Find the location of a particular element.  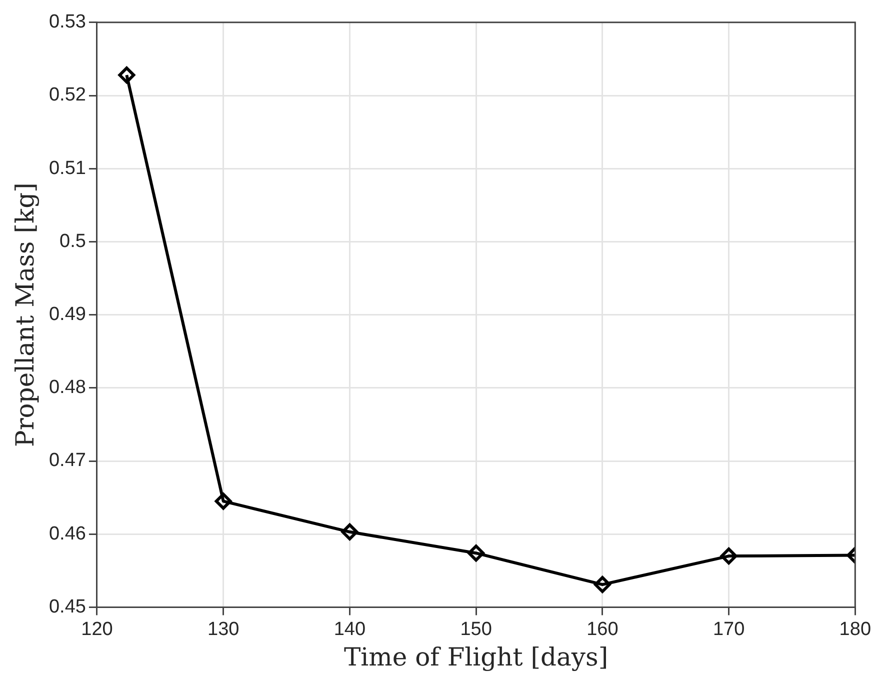

y-tick-label: 0.47 is located at coordinates (67, 461).